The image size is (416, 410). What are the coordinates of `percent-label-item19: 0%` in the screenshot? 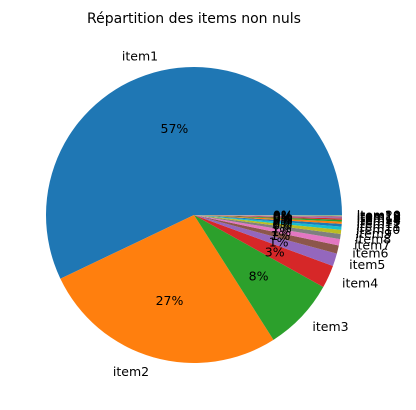 It's located at (283, 215).